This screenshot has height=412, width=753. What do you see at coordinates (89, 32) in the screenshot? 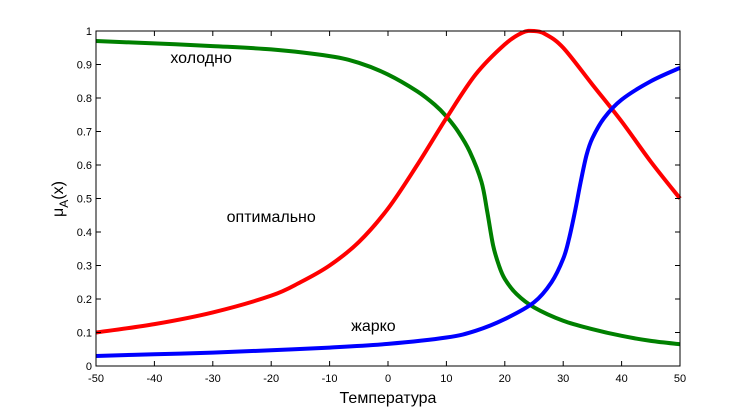
I see `y-tick-label: 1` at bounding box center [89, 32].